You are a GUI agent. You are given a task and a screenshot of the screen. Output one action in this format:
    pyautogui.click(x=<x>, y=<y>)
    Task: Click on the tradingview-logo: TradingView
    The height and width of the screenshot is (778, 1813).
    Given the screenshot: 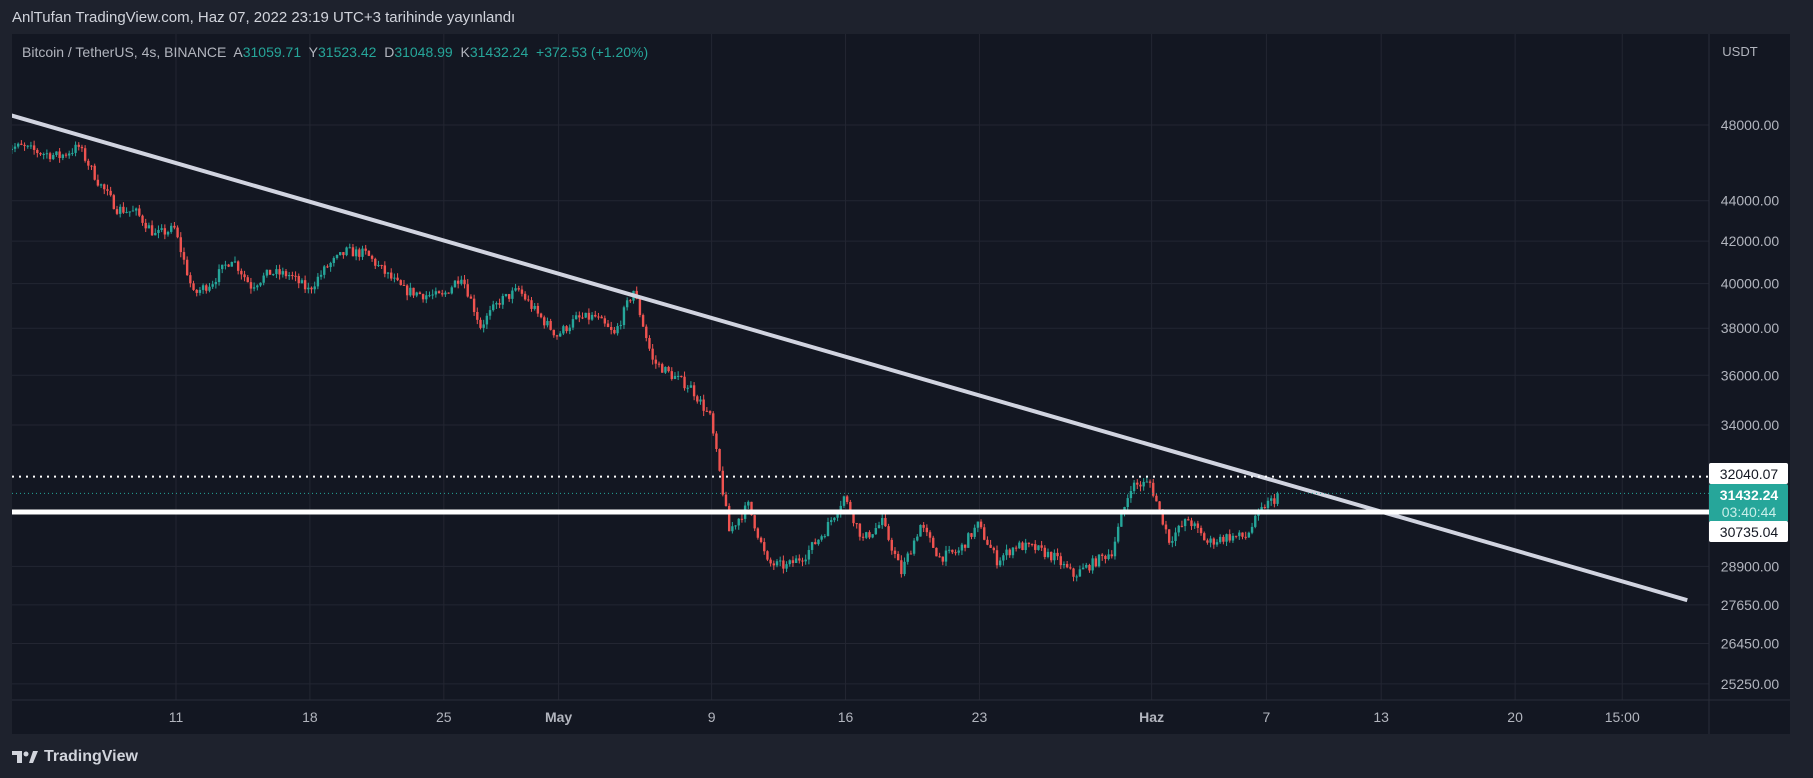 What is the action you would take?
    pyautogui.click(x=75, y=757)
    